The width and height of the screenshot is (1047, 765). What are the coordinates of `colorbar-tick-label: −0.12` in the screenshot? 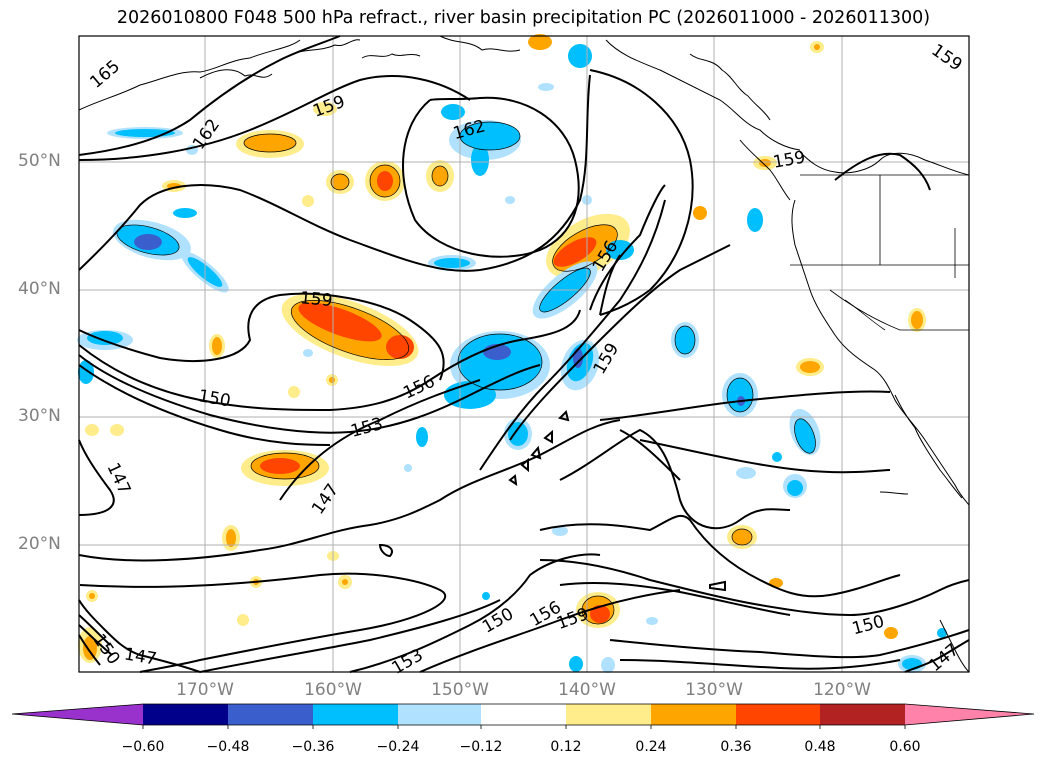 It's located at (481, 747).